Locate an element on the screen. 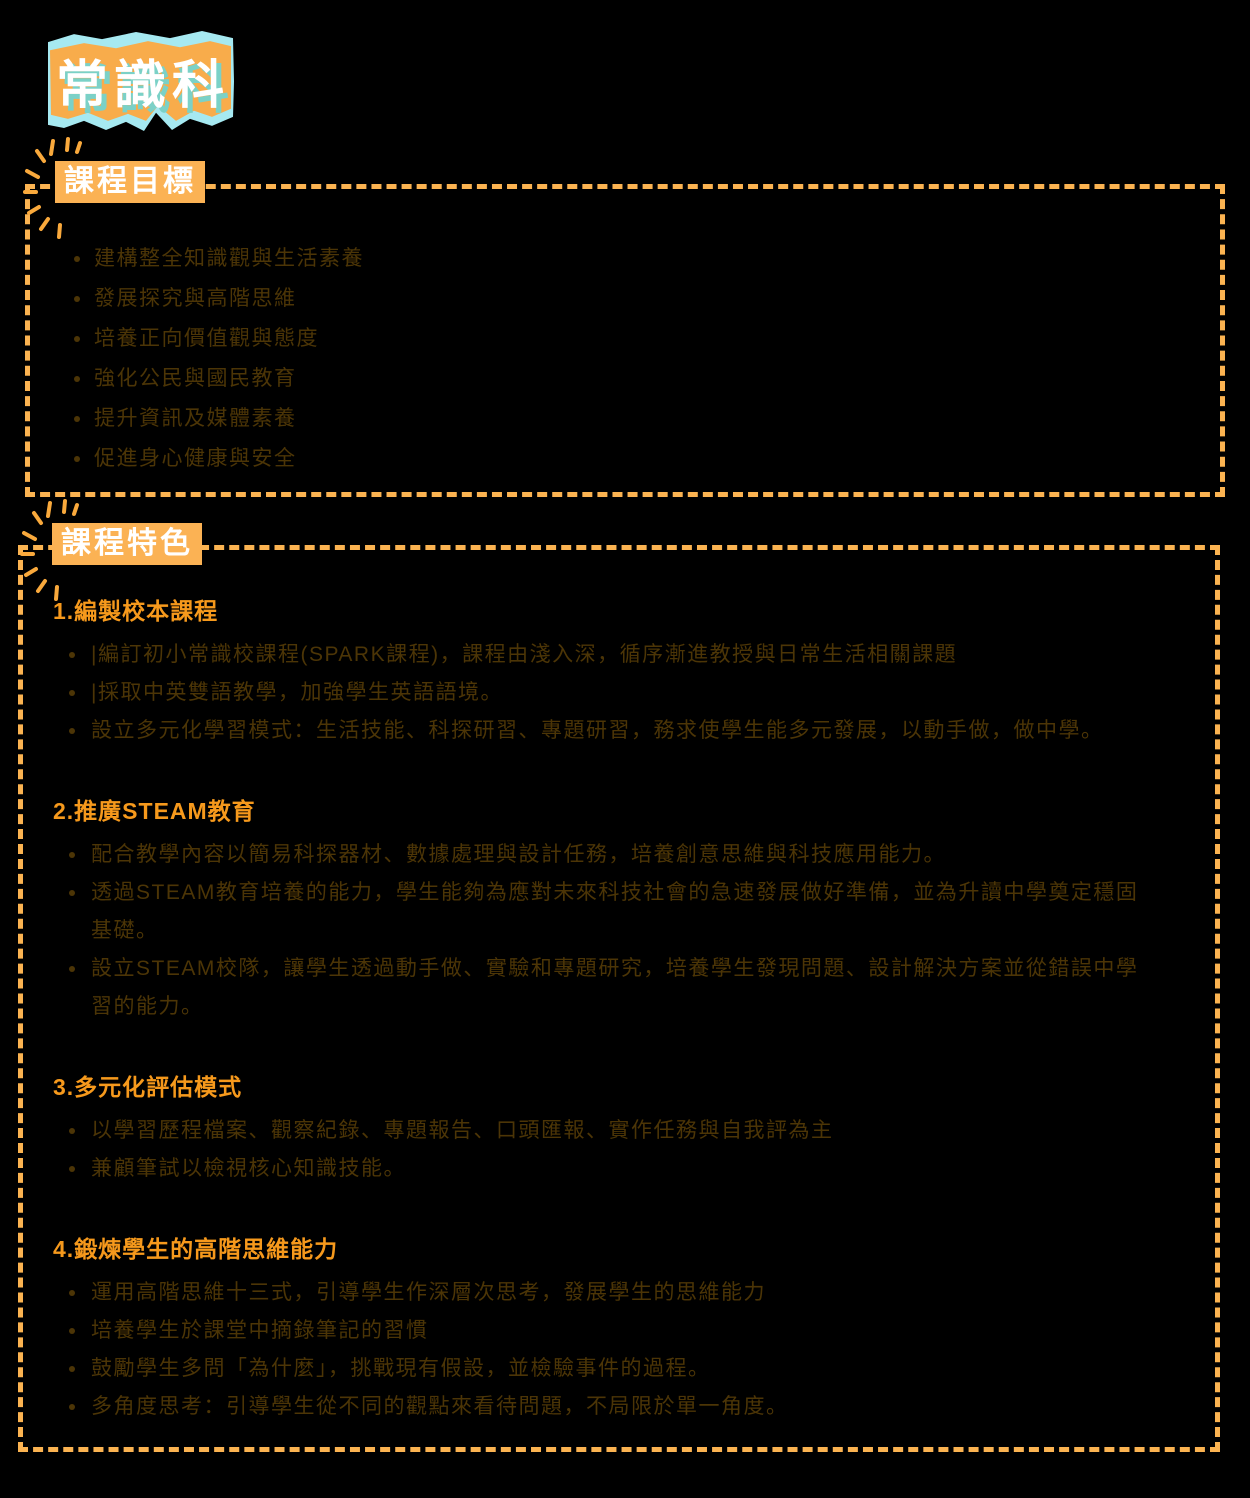 This screenshot has width=1250, height=1498. bullet-item: |採取中英雙語教學，加強學生英語語境。 is located at coordinates (626, 693).